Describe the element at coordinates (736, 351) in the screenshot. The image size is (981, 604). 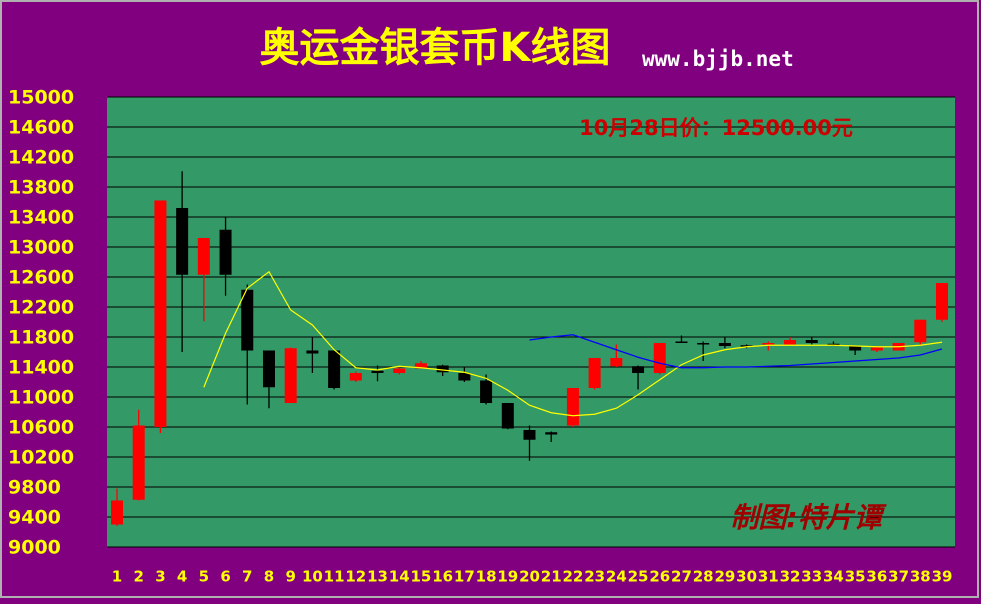
I see `moving-average-line` at that location.